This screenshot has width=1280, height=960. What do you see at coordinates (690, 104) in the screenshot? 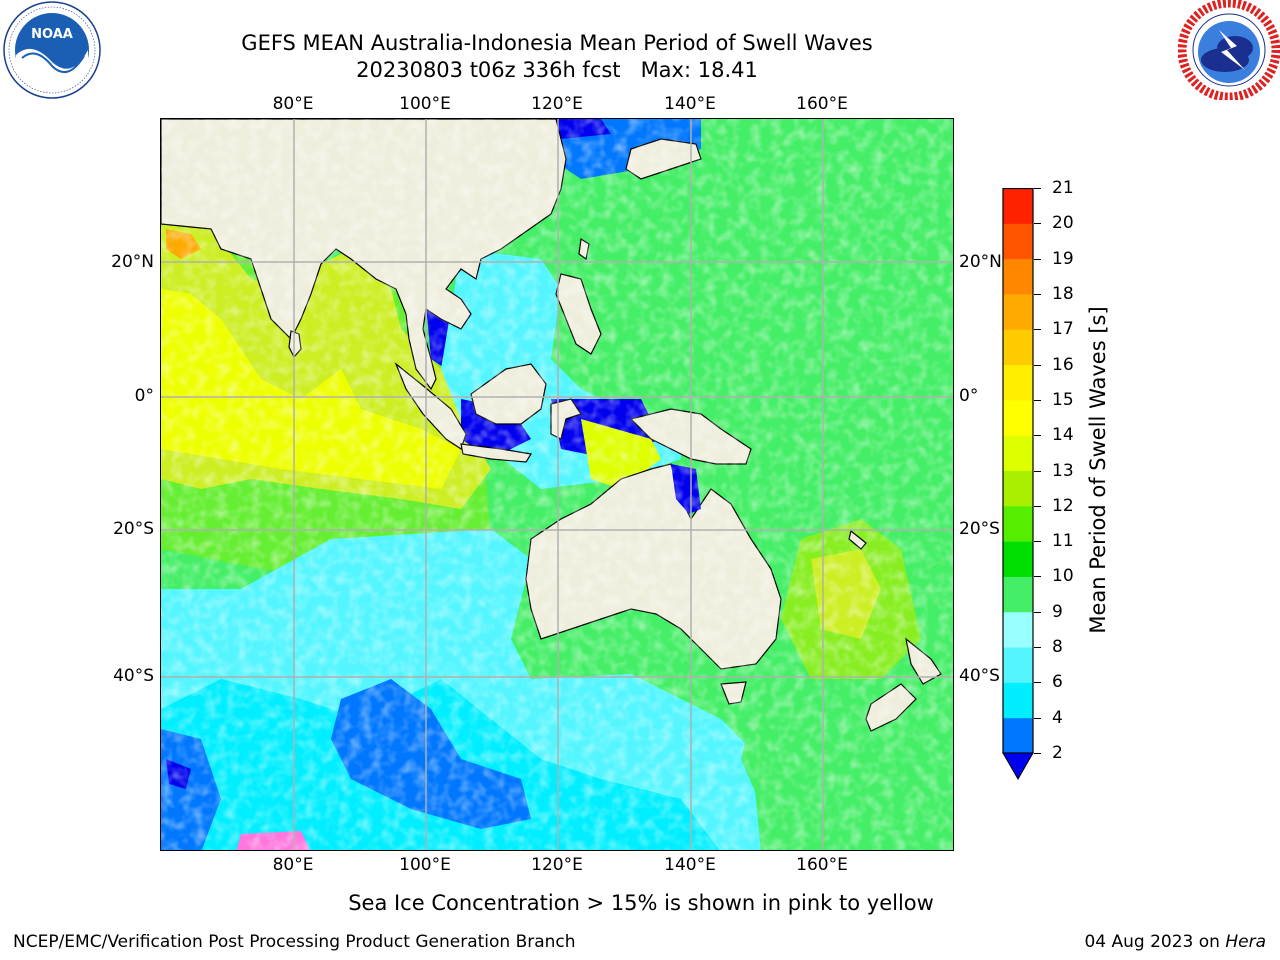
I see `lon-label-top-140e: 140°E` at bounding box center [690, 104].